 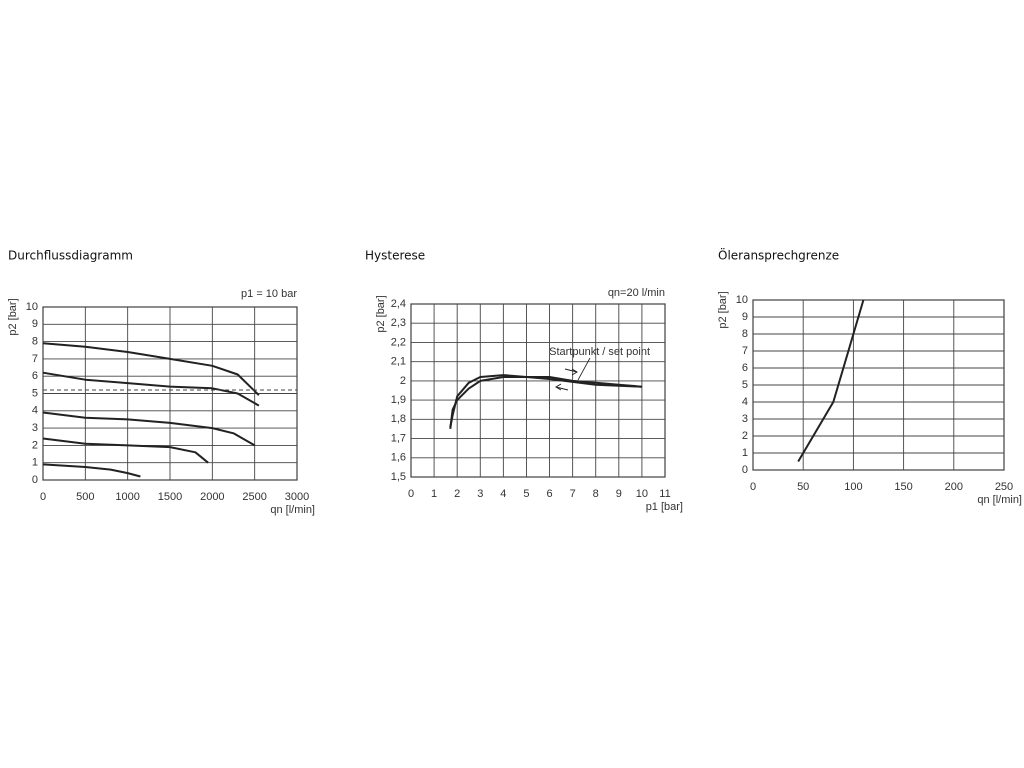 What do you see at coordinates (398, 458) in the screenshot?
I see `y-tick-label: 1,6` at bounding box center [398, 458].